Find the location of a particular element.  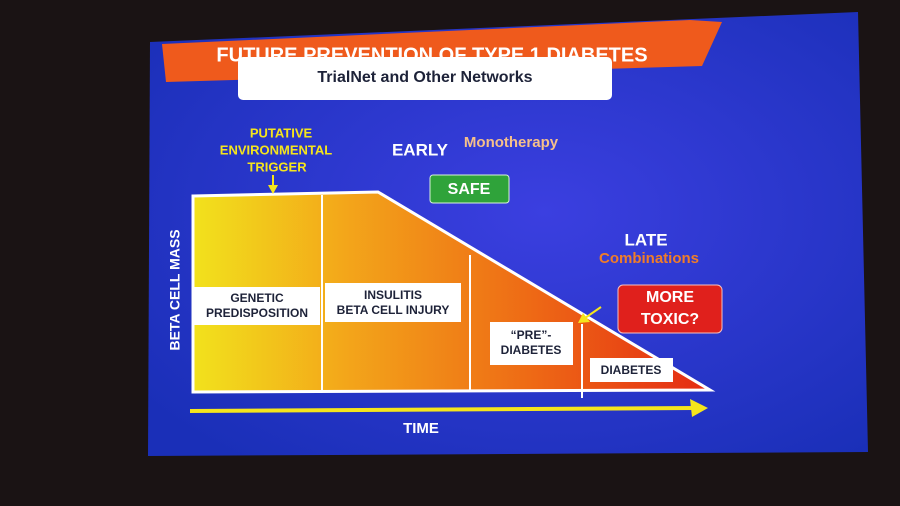

subtitle: TrialNet and Other Networks is located at coordinates (424, 77).